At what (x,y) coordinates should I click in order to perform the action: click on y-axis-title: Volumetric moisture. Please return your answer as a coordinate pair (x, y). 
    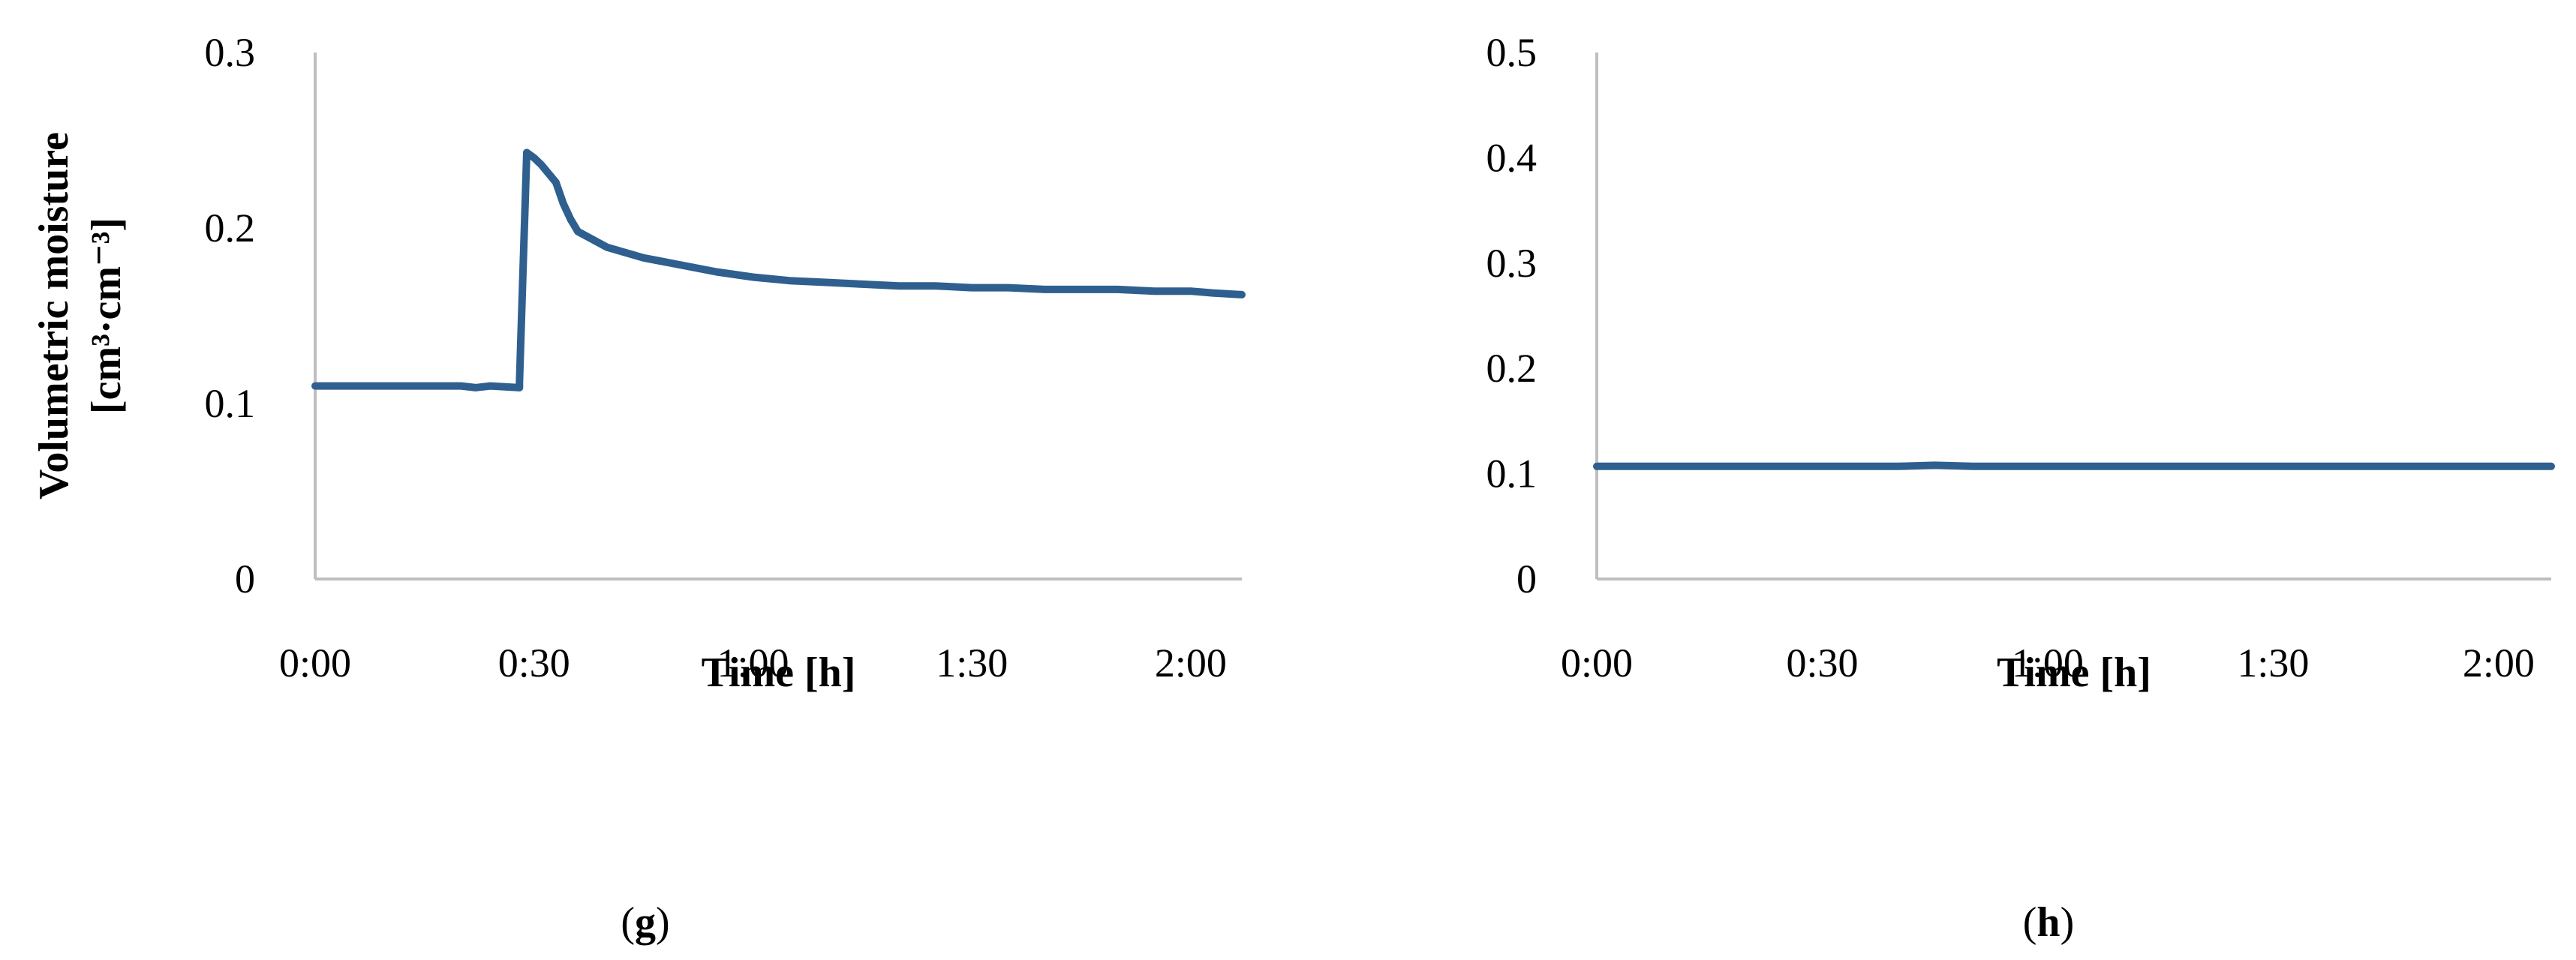
    Looking at the image, I should click on (54, 316).